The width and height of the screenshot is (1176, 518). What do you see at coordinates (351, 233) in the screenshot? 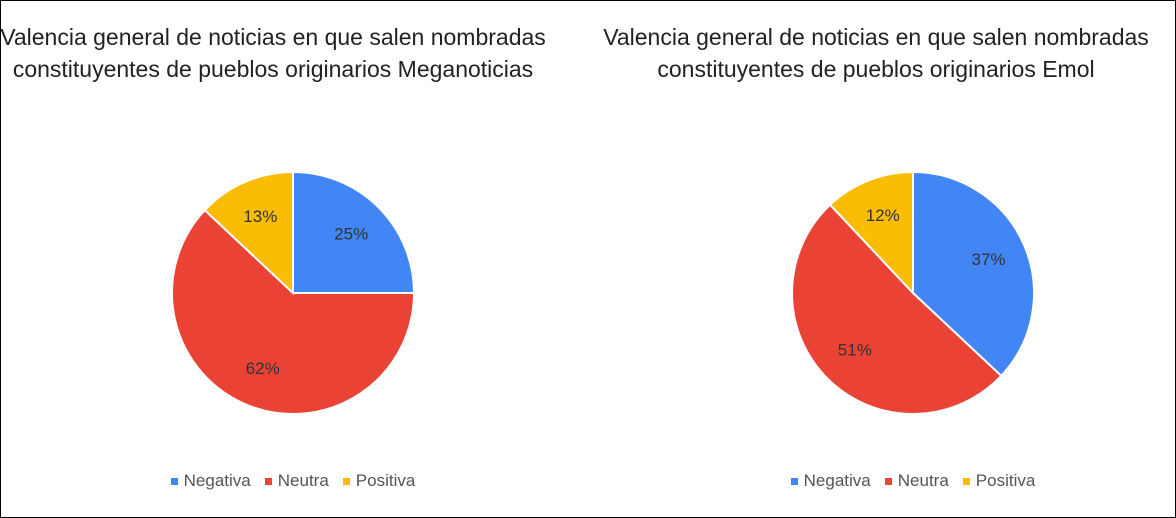
I see `data-label: 25%` at bounding box center [351, 233].